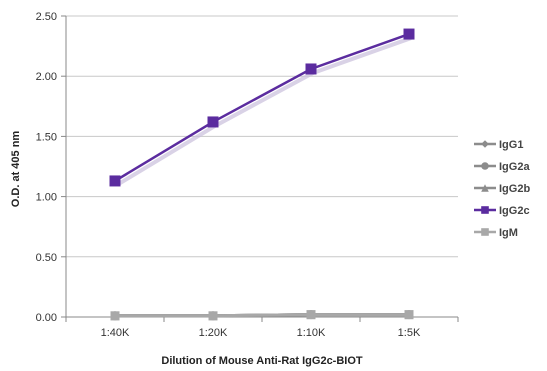  Describe the element at coordinates (498, 145) in the screenshot. I see `legend-item-igg1: IgG1` at that location.